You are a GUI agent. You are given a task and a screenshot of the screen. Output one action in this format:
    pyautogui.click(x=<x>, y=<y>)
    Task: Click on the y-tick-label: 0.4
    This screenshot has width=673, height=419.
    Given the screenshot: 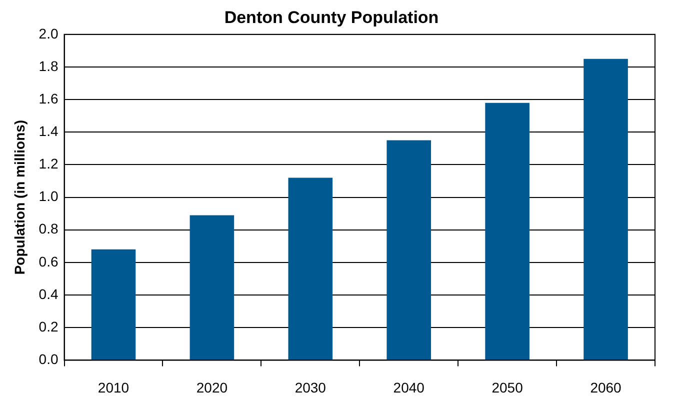 What is the action you would take?
    pyautogui.click(x=48, y=294)
    